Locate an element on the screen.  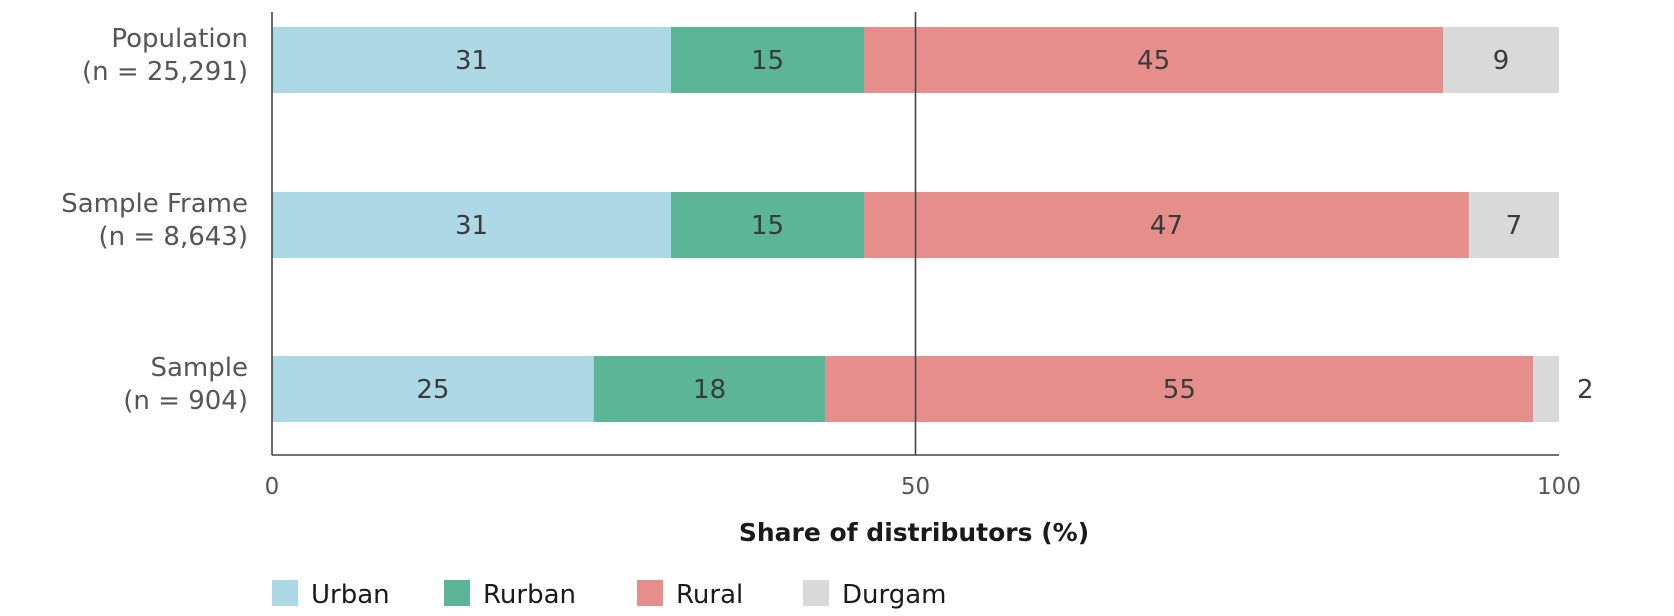
legend-swatch-urban is located at coordinates (285, 593).